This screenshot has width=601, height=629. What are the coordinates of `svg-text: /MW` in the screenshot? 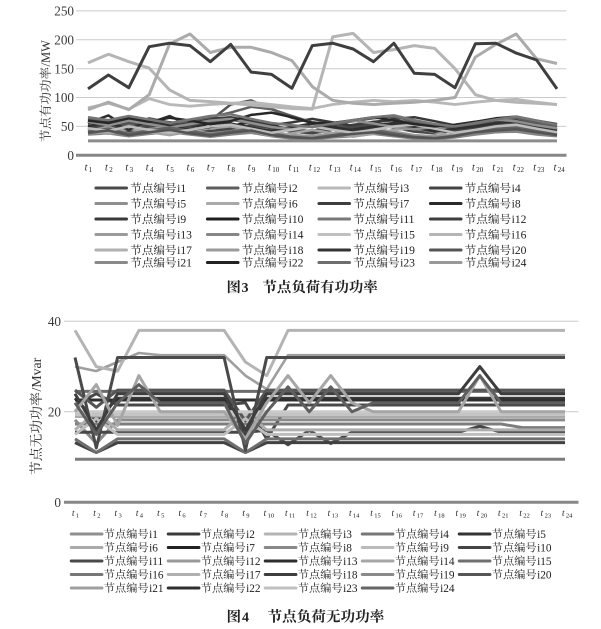 It's located at (46, 53).